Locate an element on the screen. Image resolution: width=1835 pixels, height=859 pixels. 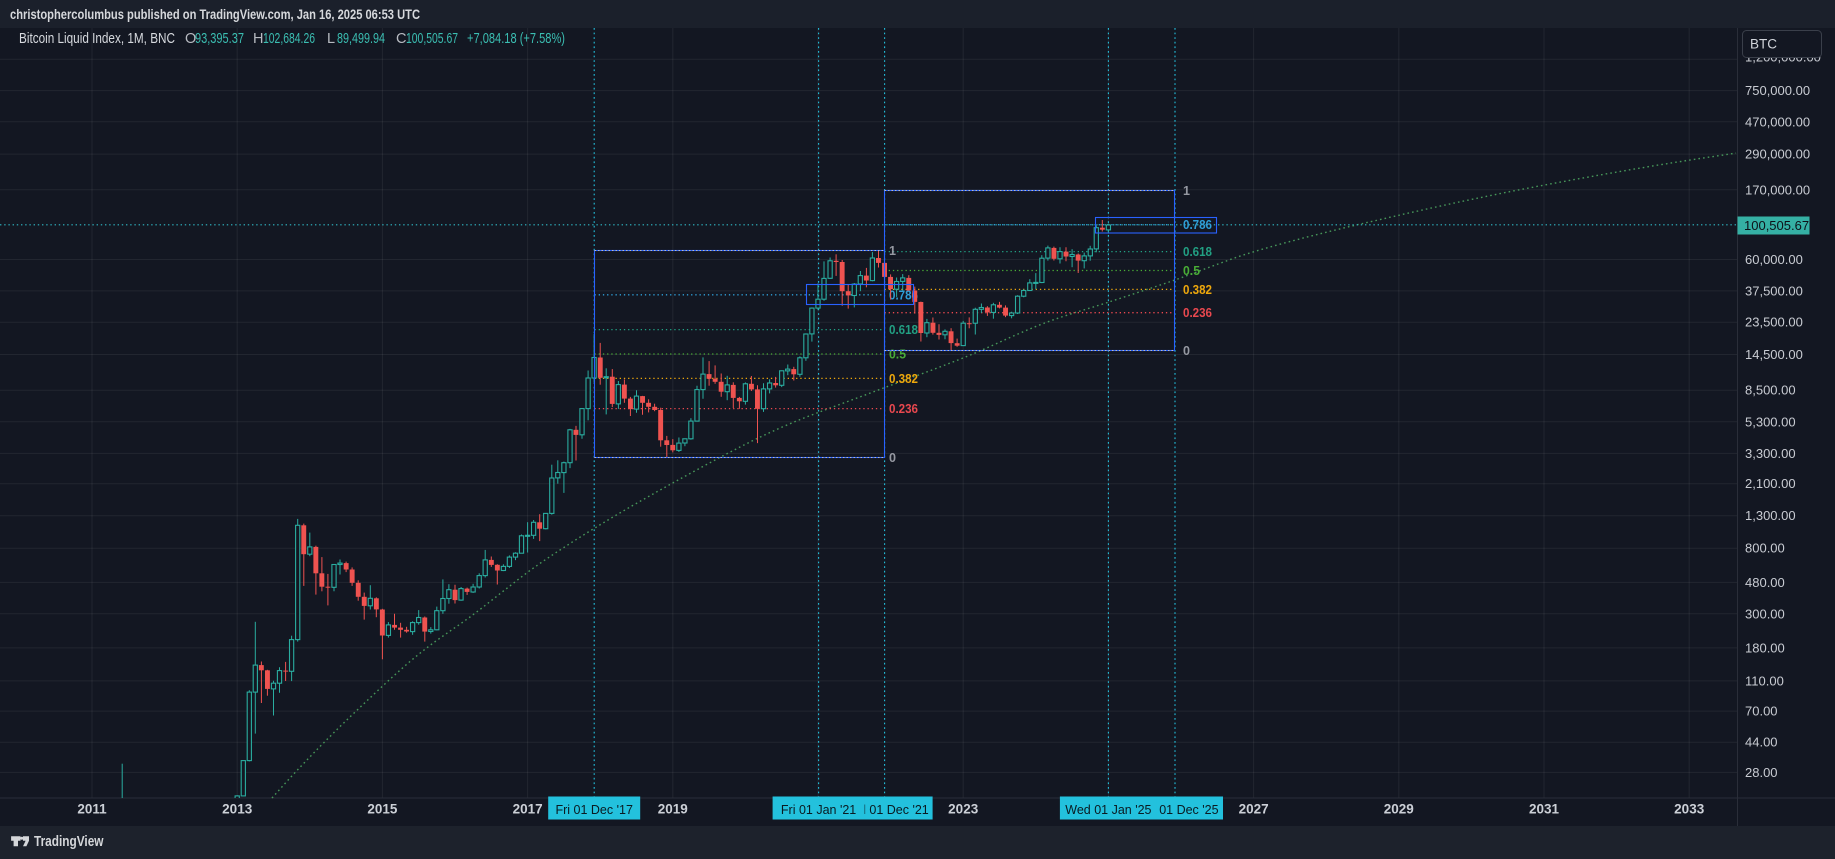
svg-text: +7,084.18 (+7.58%) is located at coordinates (516, 39).